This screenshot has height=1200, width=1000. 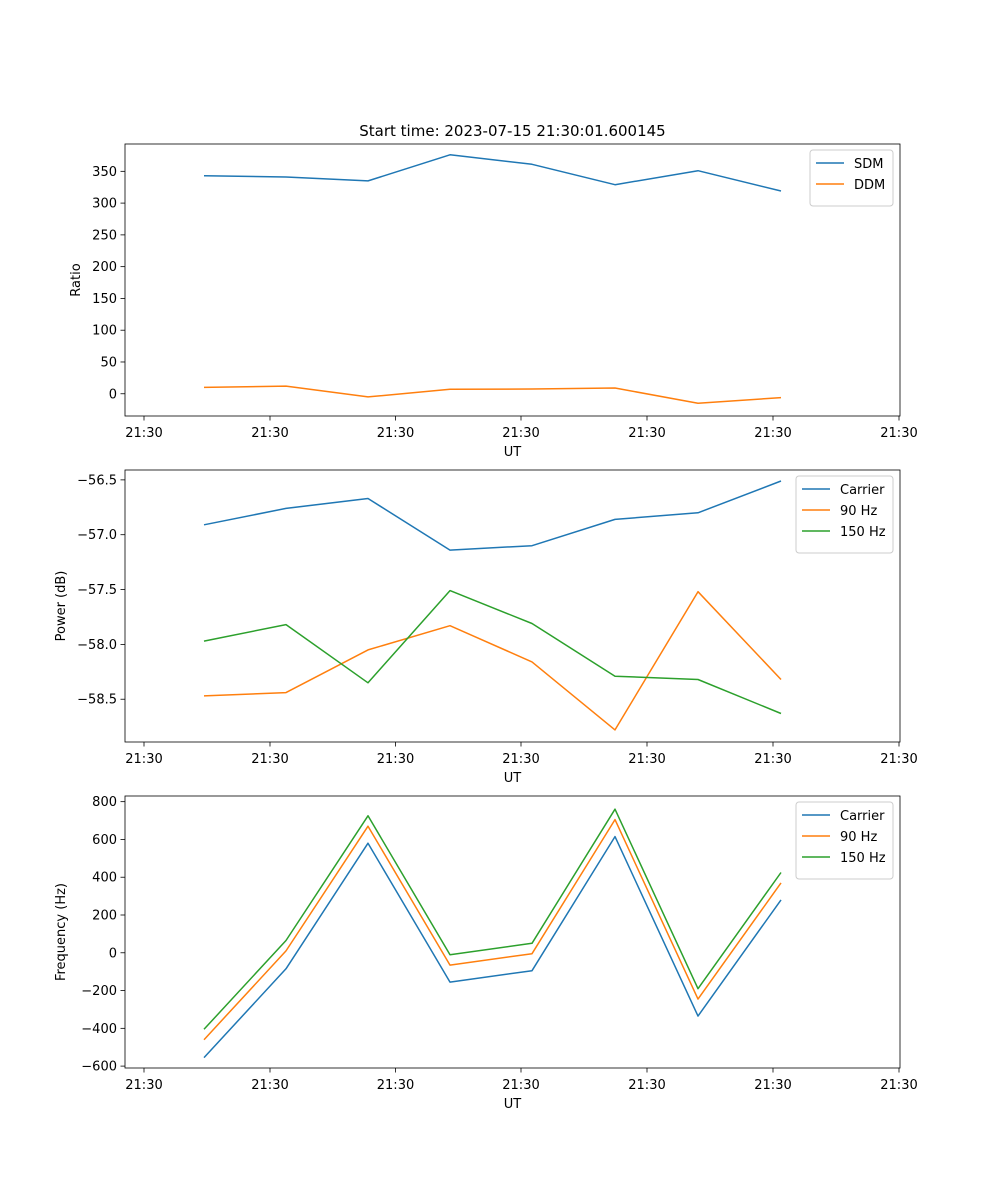 I want to click on series-line-sdm, so click(x=492, y=173).